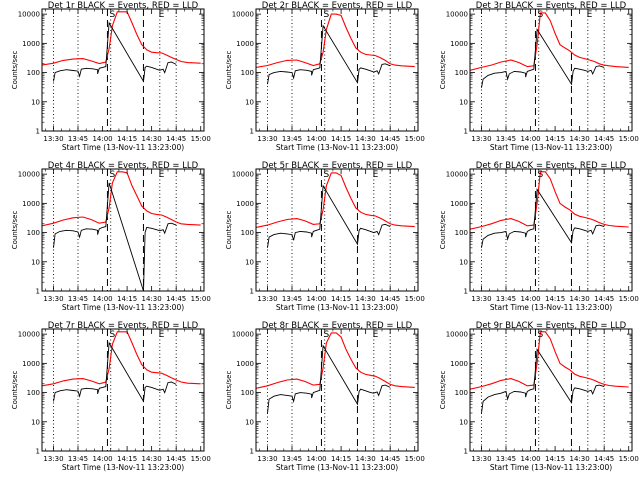 The width and height of the screenshot is (640, 480). Describe the element at coordinates (337, 326) in the screenshot. I see `chart-title: Det 8r BLACK = Events, RED = LLD` at that location.